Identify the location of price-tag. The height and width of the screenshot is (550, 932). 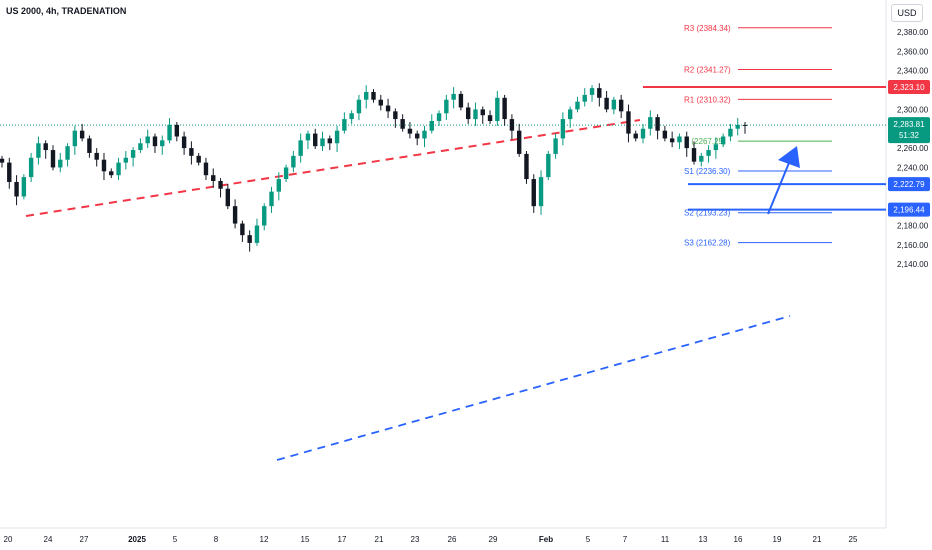
(909, 209).